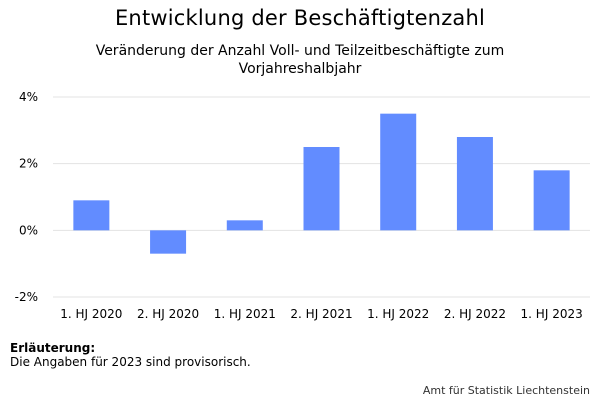 The height and width of the screenshot is (400, 600). What do you see at coordinates (321, 314) in the screenshot?
I see `x-tick-label: 2. HJ 2021` at bounding box center [321, 314].